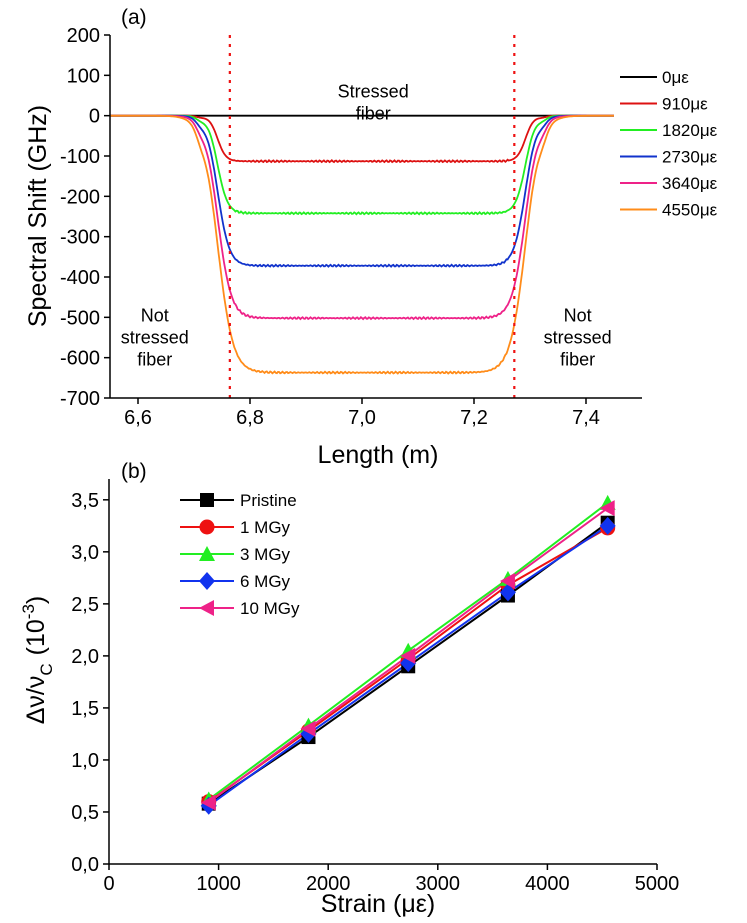  I want to click on y-tick-label-a: -600, so click(80, 359).